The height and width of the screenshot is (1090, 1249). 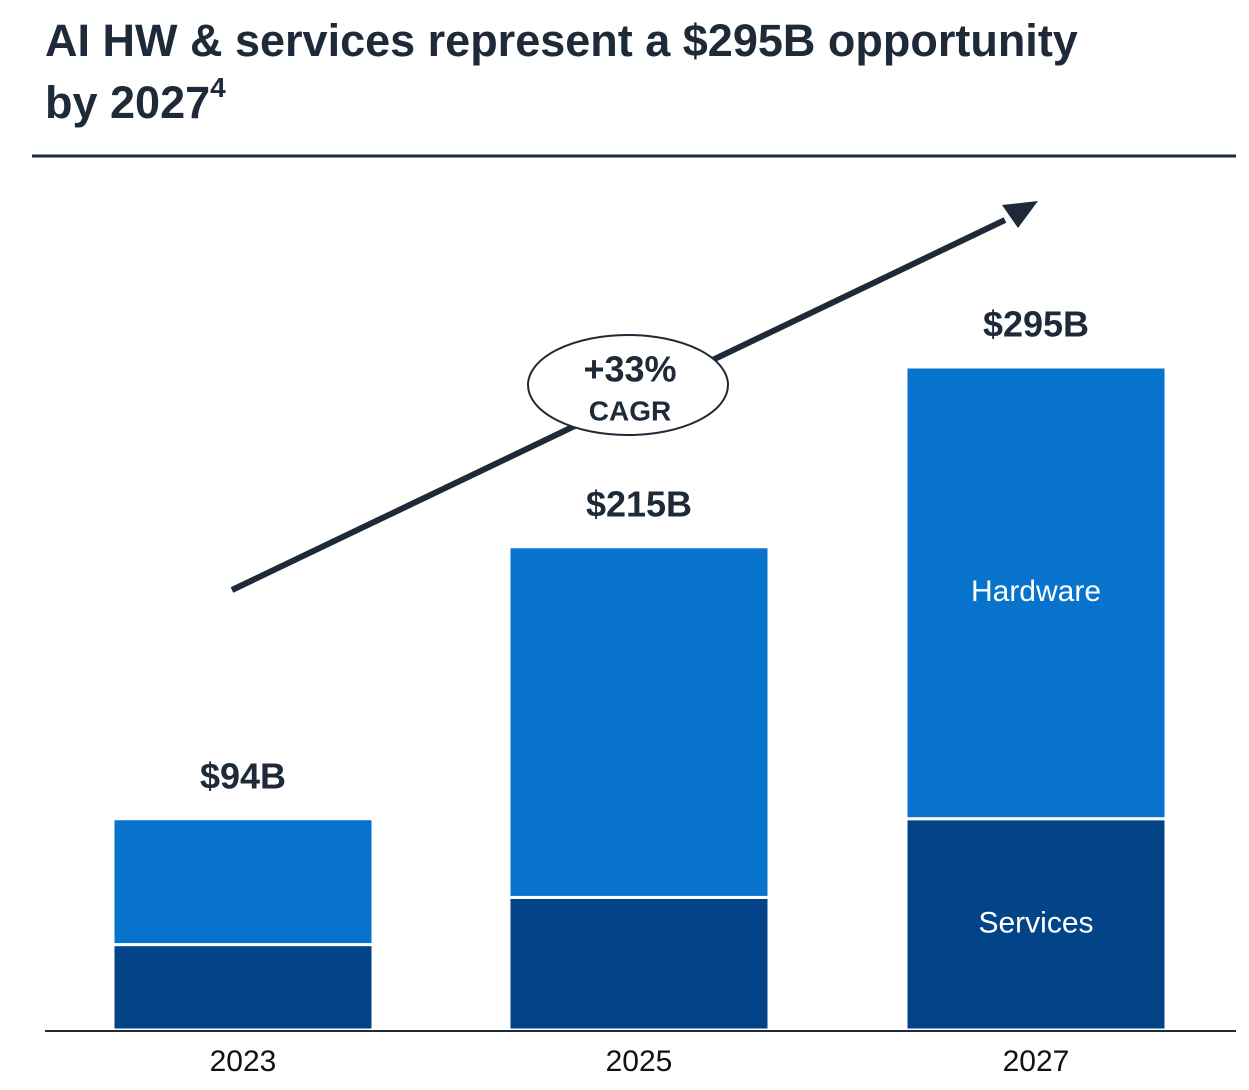 I want to click on cagr-bubble, so click(x=628, y=385).